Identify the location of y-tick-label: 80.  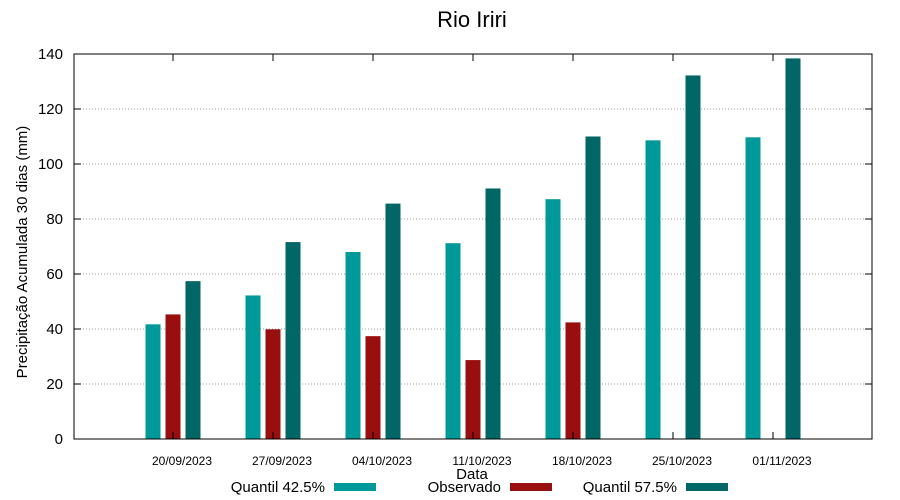
(54, 219).